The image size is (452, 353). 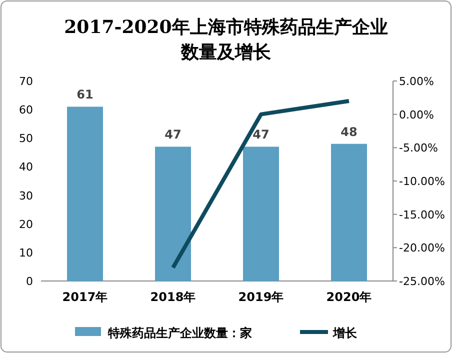 I want to click on legend-label: 增长, so click(x=345, y=333).